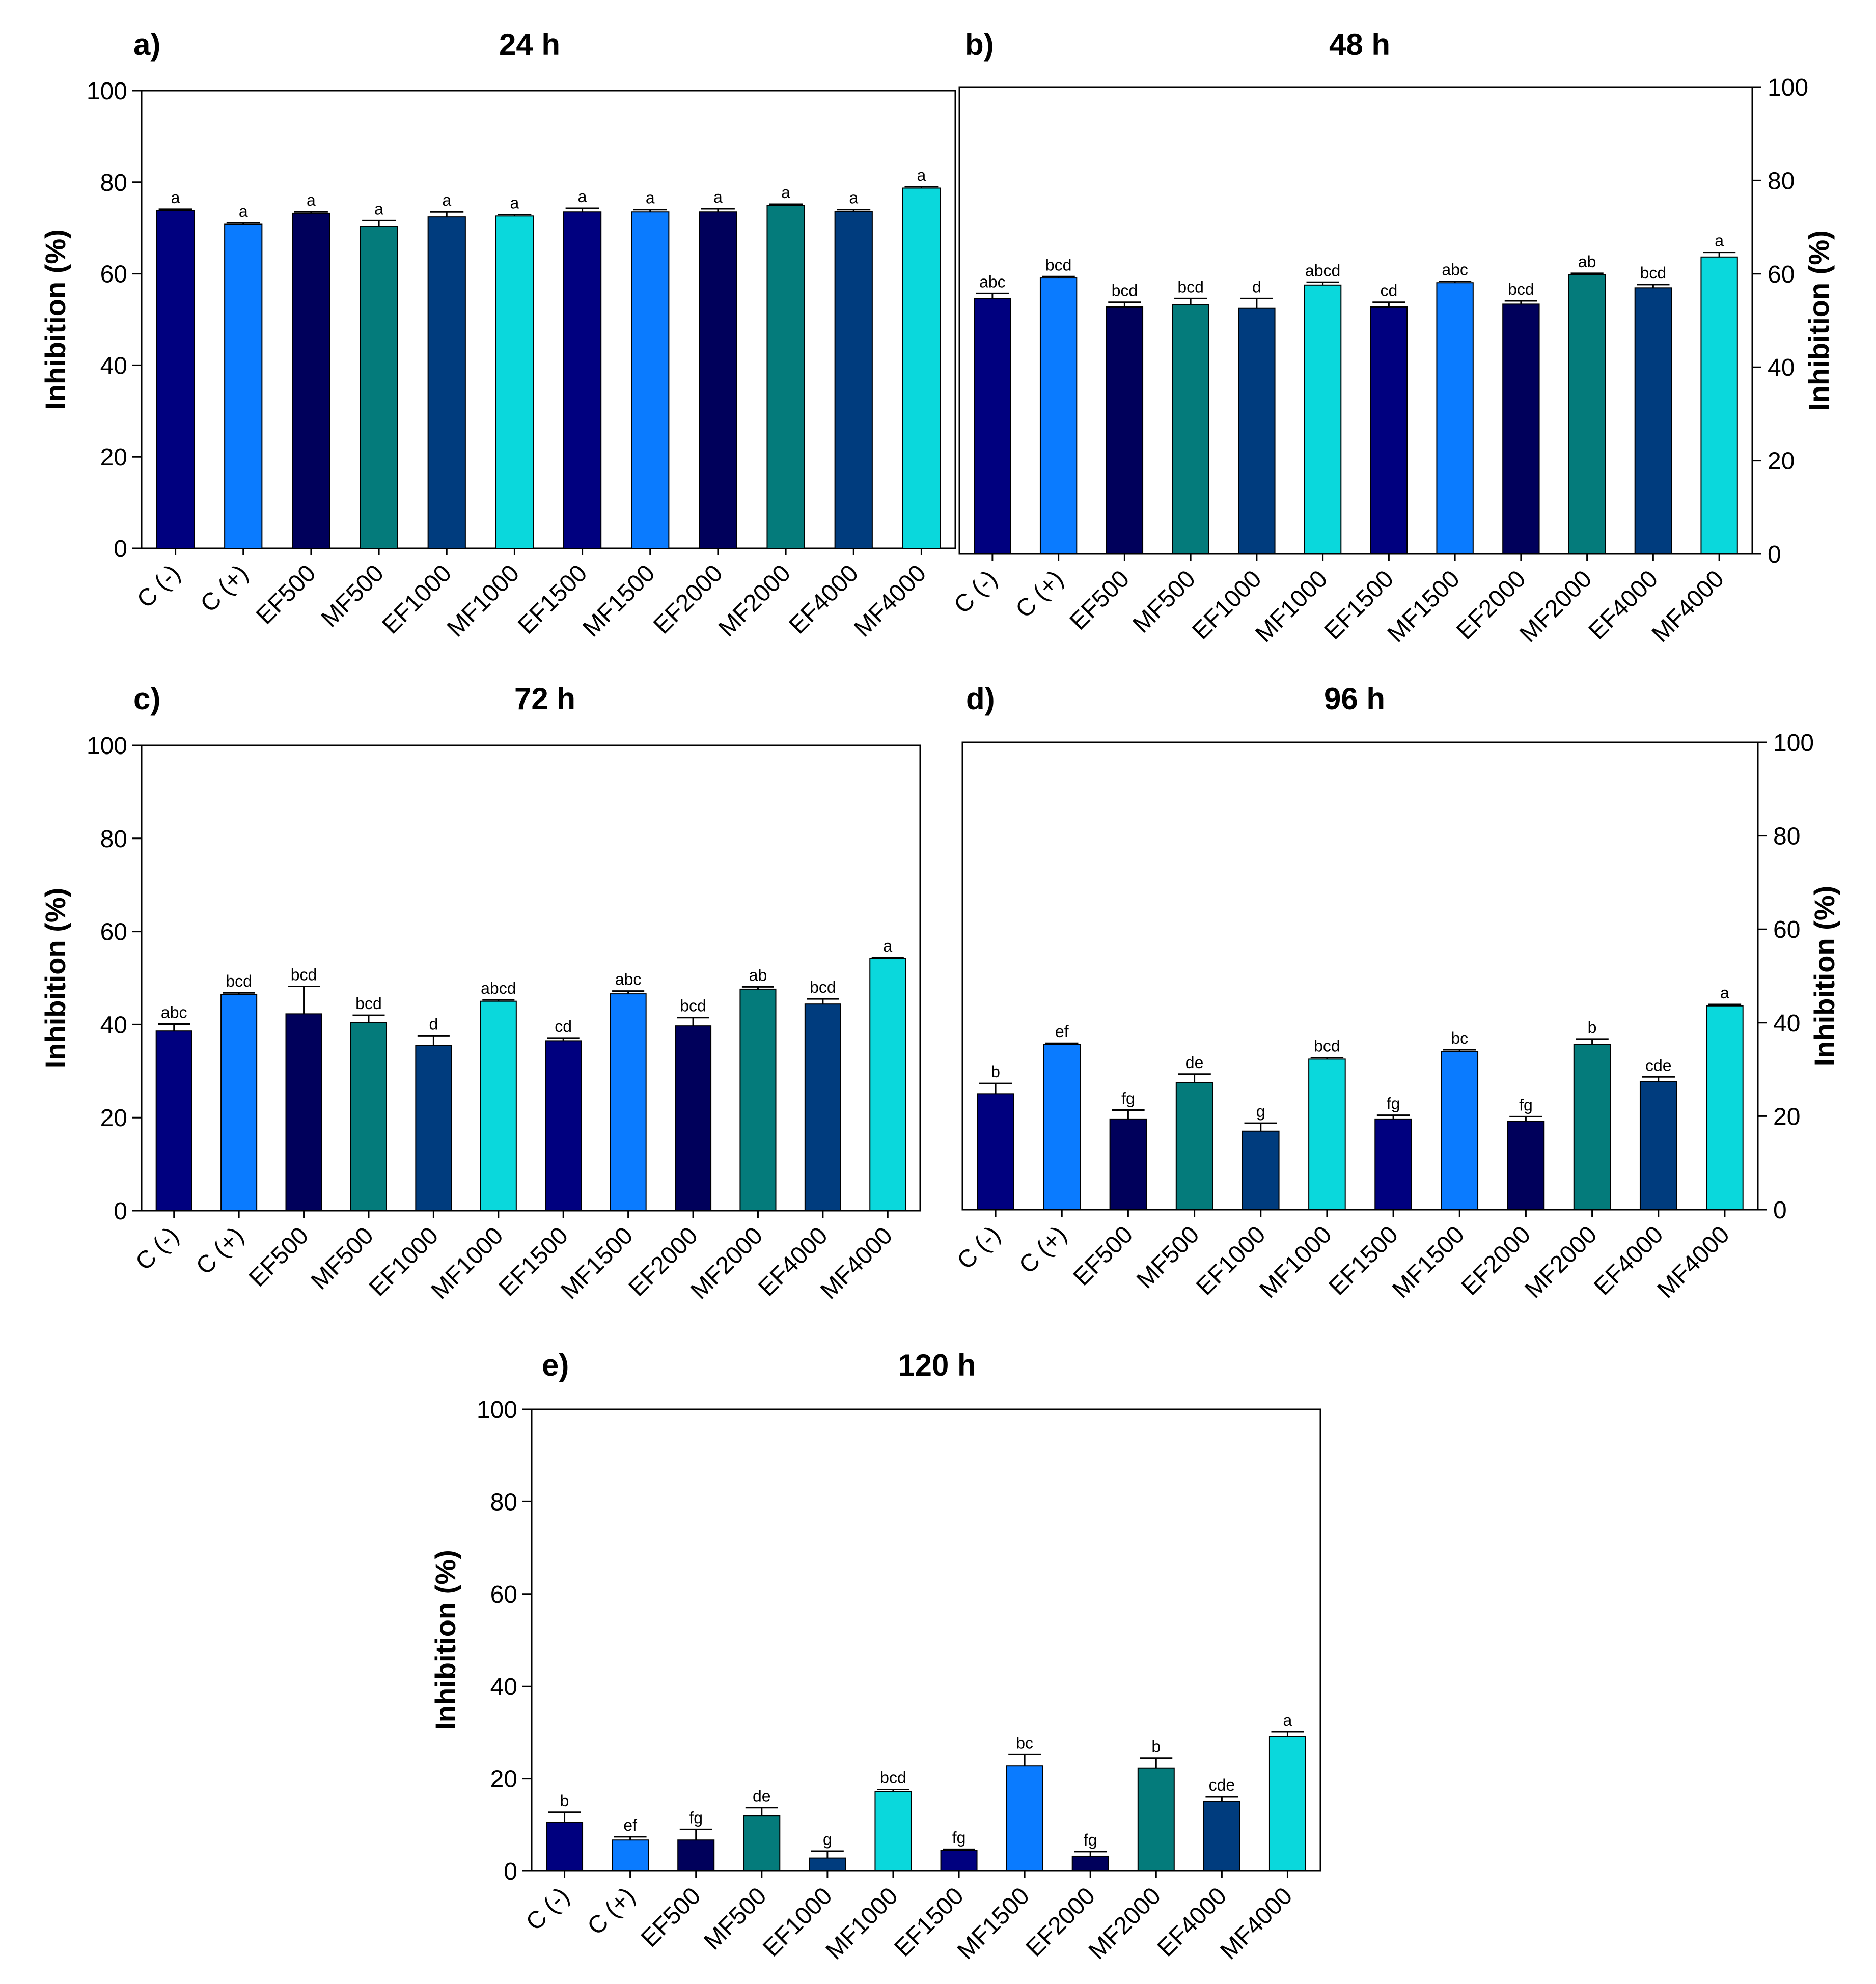  What do you see at coordinates (979, 44) in the screenshot?
I see `panel-letter: b)` at bounding box center [979, 44].